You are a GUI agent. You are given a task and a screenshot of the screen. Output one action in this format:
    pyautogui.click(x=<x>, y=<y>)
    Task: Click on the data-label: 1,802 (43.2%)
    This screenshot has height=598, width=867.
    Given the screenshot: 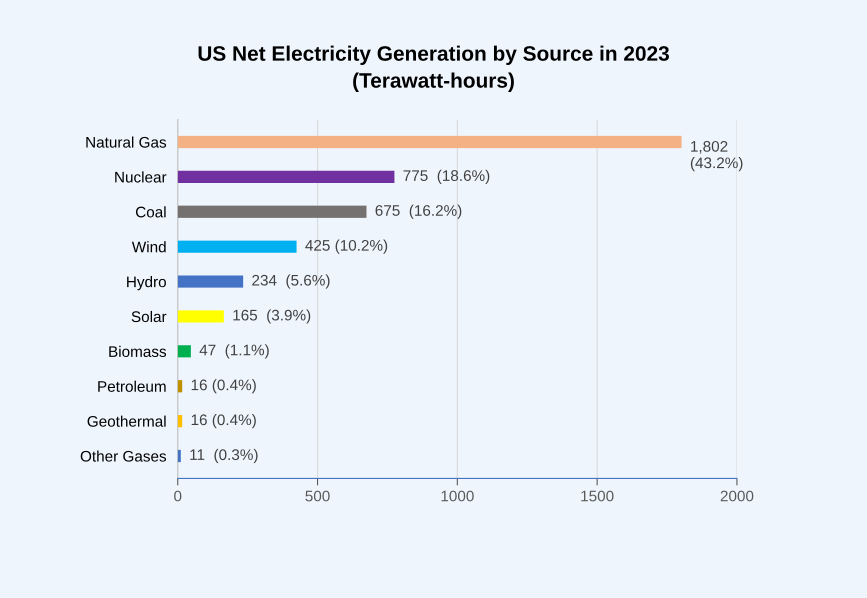 What is the action you would take?
    pyautogui.click(x=716, y=156)
    